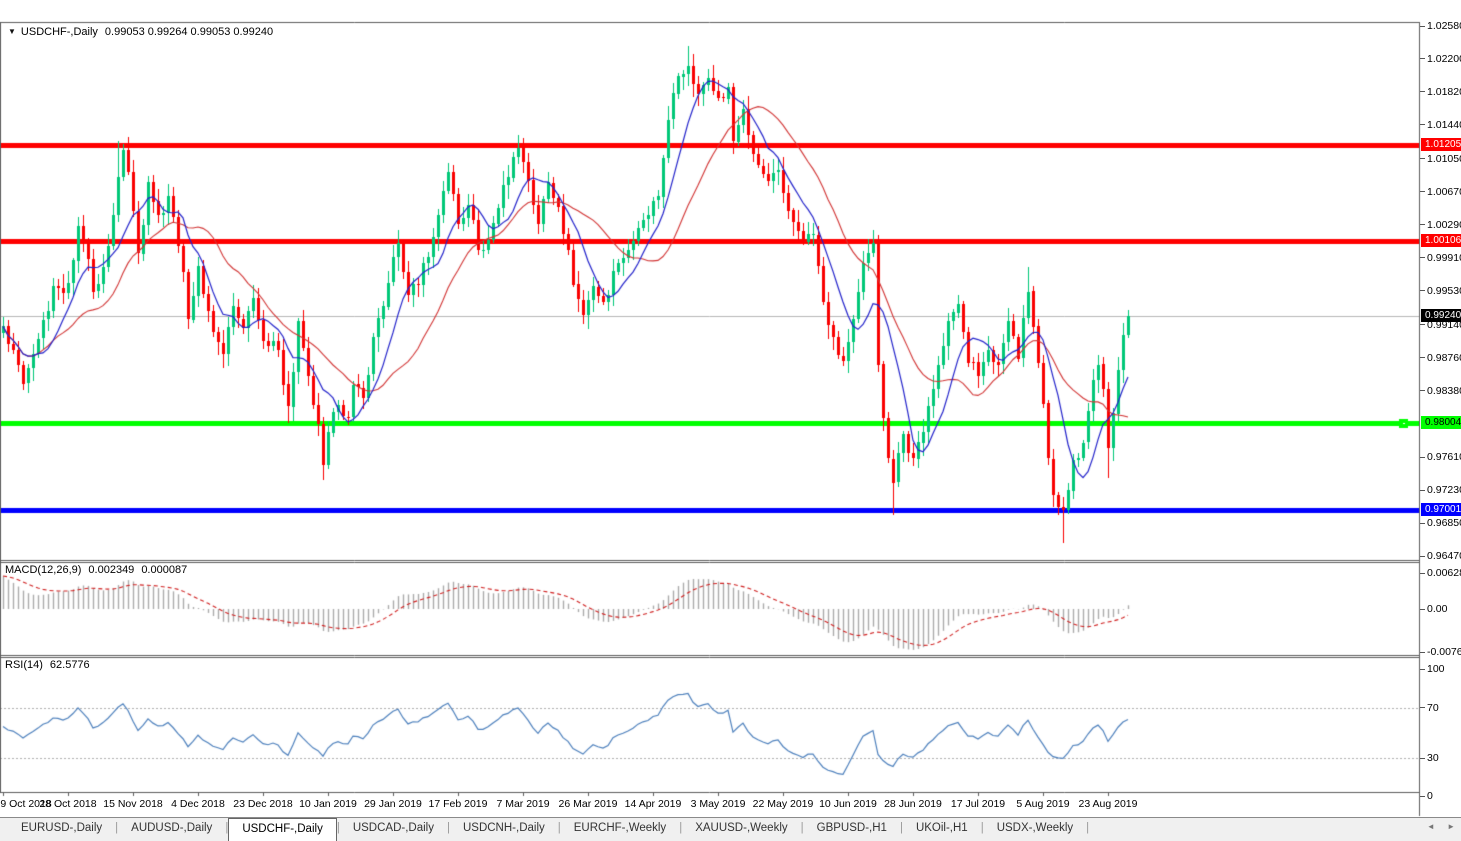 This screenshot has height=841, width=1461. What do you see at coordinates (1430, 826) in the screenshot?
I see `tab-scroll-left-icon: ◄` at bounding box center [1430, 826].